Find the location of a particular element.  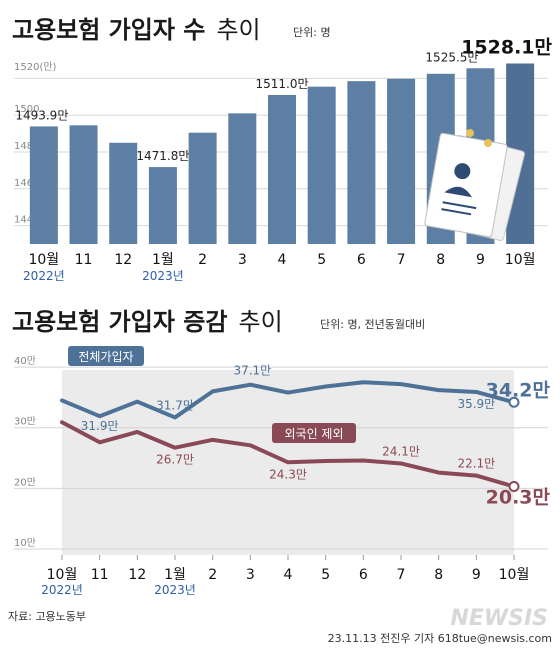

bar-chart-xtick: 1월 is located at coordinates (163, 260).